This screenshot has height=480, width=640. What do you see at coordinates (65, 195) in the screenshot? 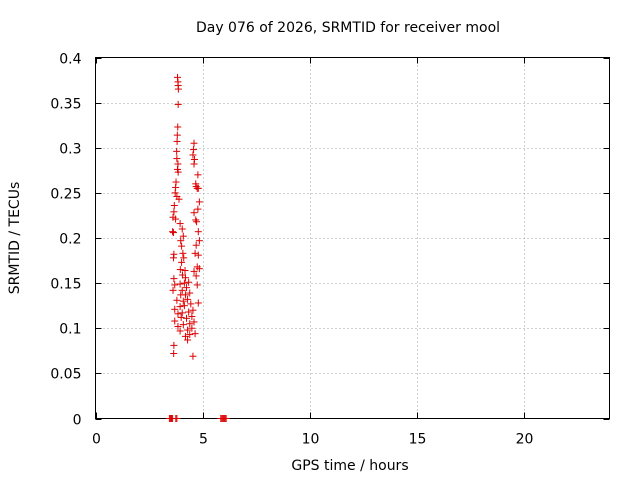
I see `y-tick-label: 0.25` at bounding box center [65, 195].